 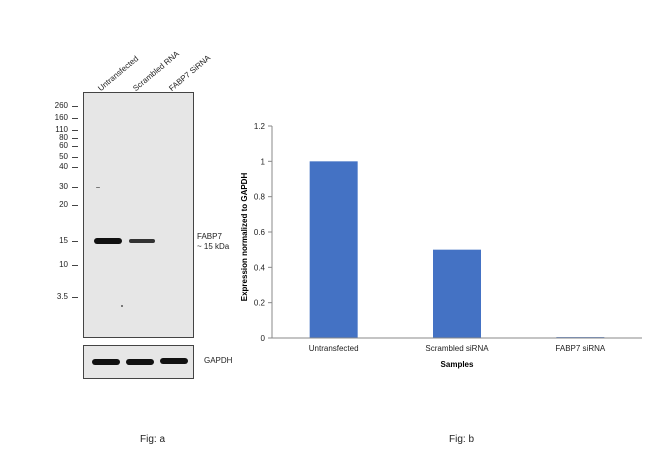 What do you see at coordinates (580, 348) in the screenshot?
I see `x-tick-label: FABP7 siRNA` at bounding box center [580, 348].